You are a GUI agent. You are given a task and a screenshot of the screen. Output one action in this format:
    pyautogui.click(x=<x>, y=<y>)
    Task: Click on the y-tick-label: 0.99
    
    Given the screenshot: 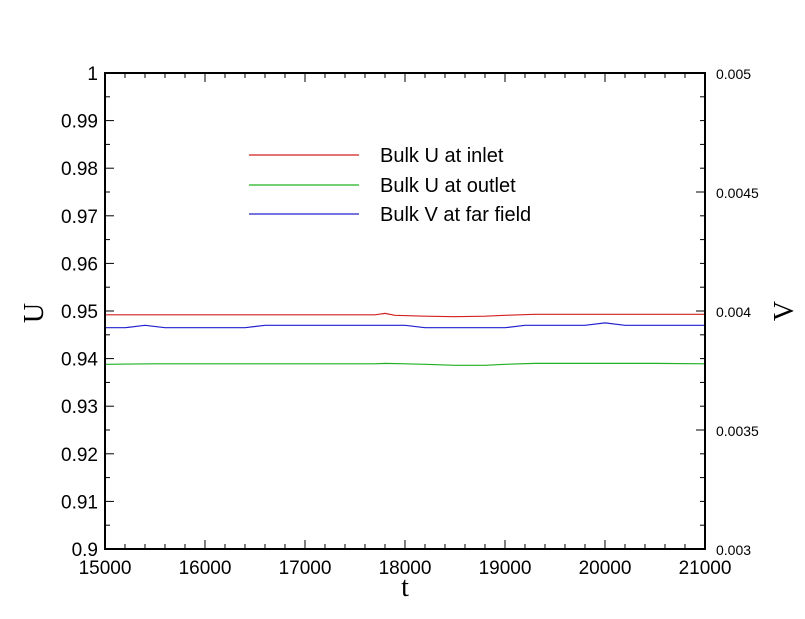 What is the action you would take?
    pyautogui.click(x=79, y=122)
    